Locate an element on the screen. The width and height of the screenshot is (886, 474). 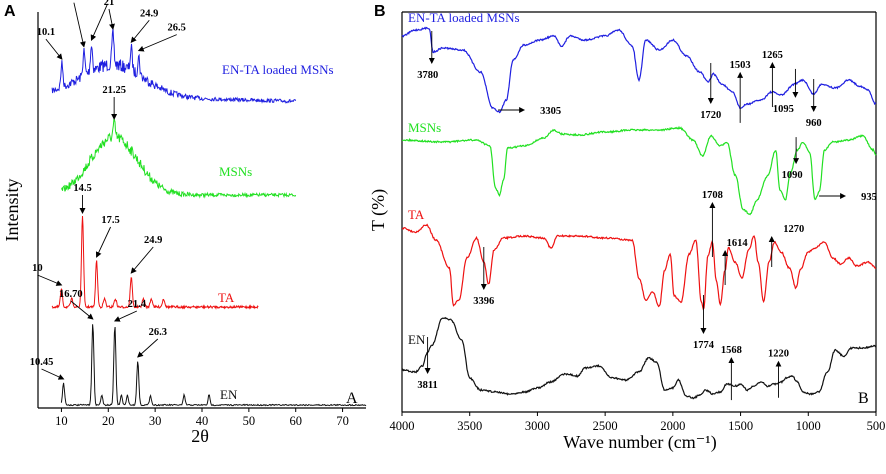
ftir-x-tick-label: 2500 is located at coordinates (605, 426).